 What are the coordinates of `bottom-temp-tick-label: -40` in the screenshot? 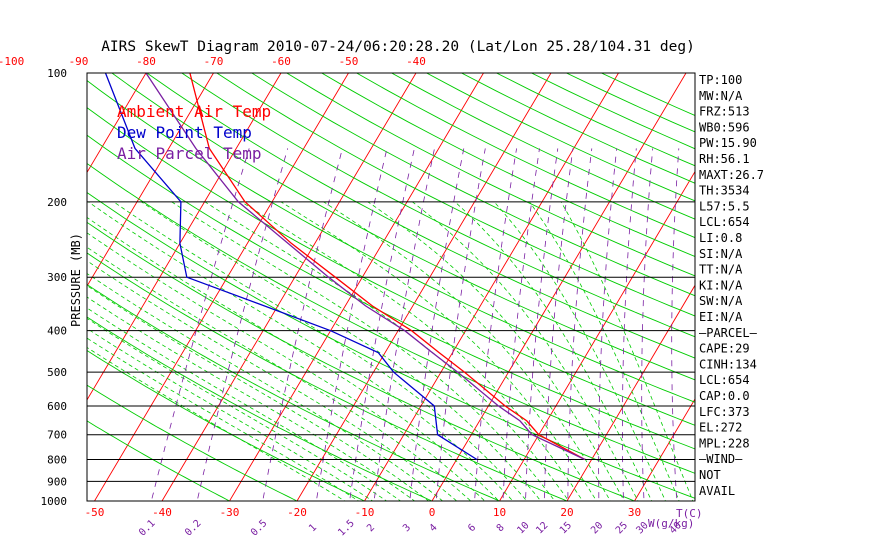 It's located at (162, 512).